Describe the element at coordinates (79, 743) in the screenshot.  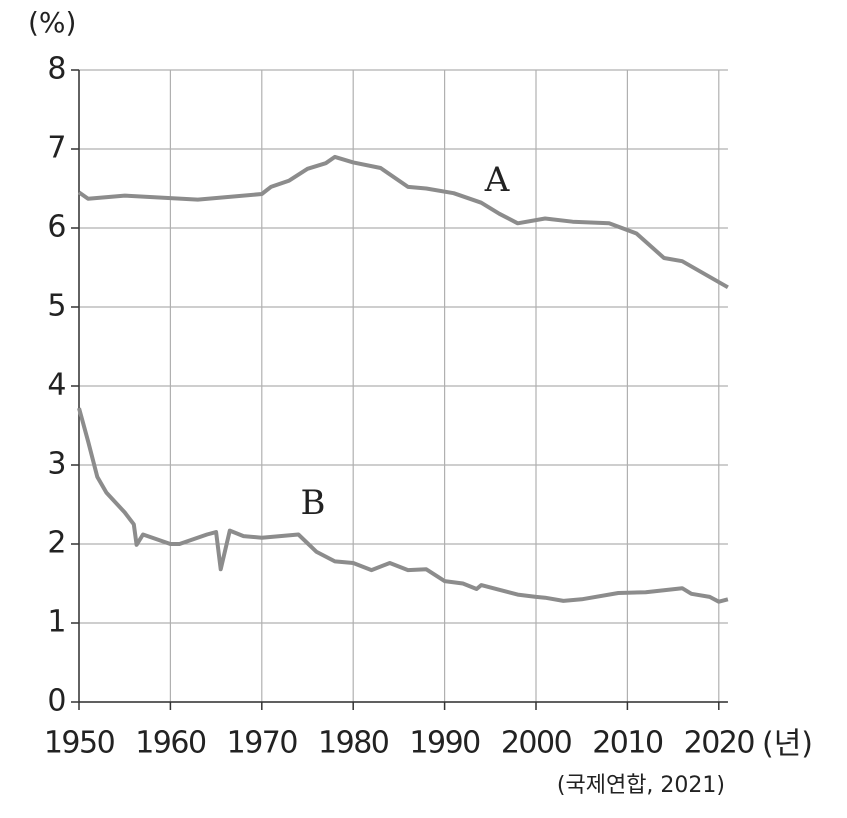
I see `x-tick-label: 1950` at that location.